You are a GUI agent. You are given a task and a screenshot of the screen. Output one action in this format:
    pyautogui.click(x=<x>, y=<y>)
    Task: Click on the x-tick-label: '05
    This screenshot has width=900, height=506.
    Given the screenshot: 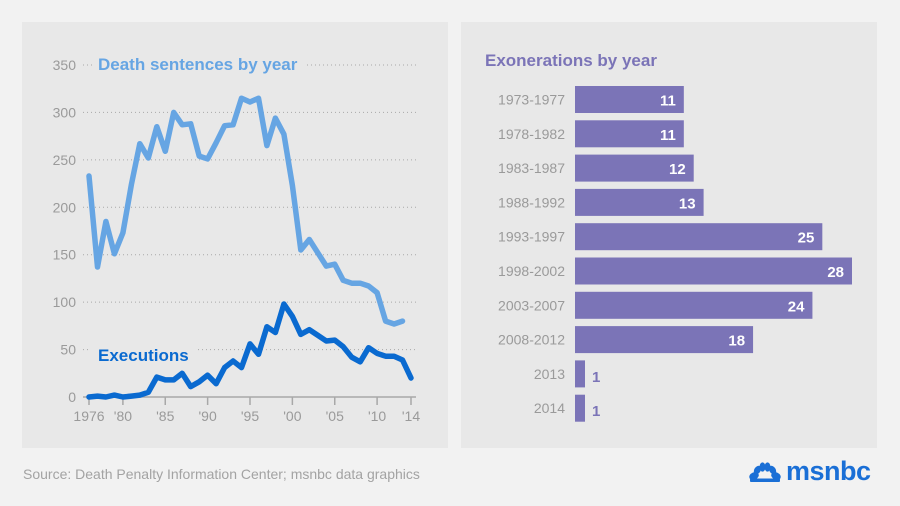 What is the action you would take?
    pyautogui.click(x=335, y=416)
    